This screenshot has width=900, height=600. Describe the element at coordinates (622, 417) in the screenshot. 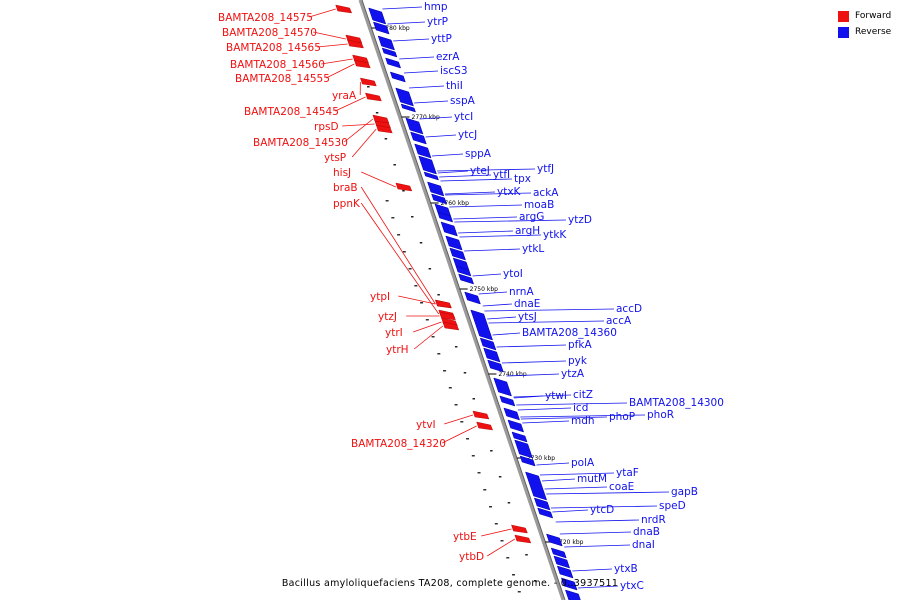

I see `reverse-gene-label: phoP` at that location.